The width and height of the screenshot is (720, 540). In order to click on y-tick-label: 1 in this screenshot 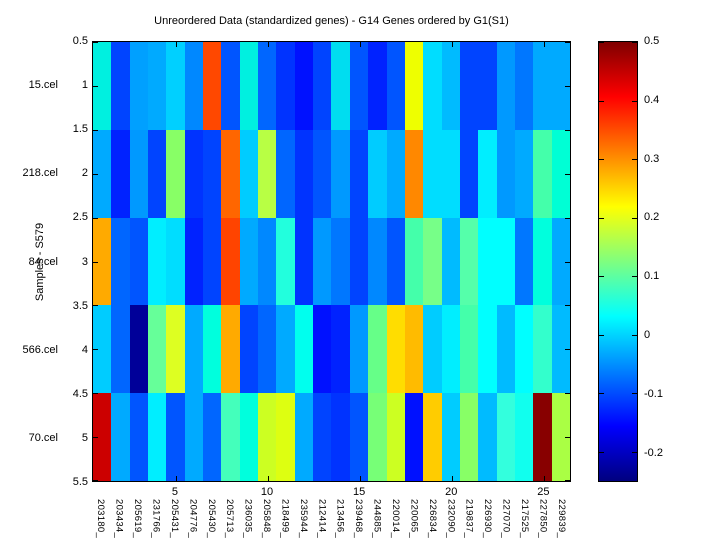, I will do `click(84, 85)`.